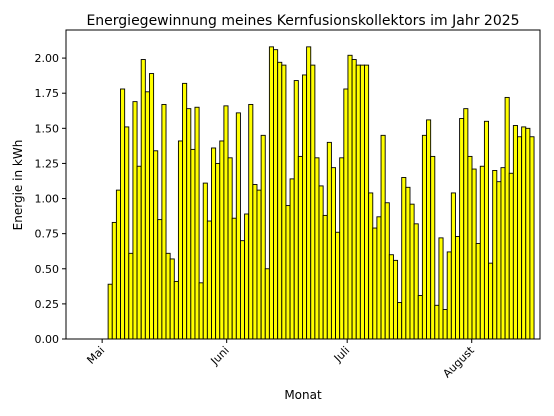 The image size is (554, 416). Describe the element at coordinates (47, 58) in the screenshot. I see `y-tick-label: 2.00` at that location.